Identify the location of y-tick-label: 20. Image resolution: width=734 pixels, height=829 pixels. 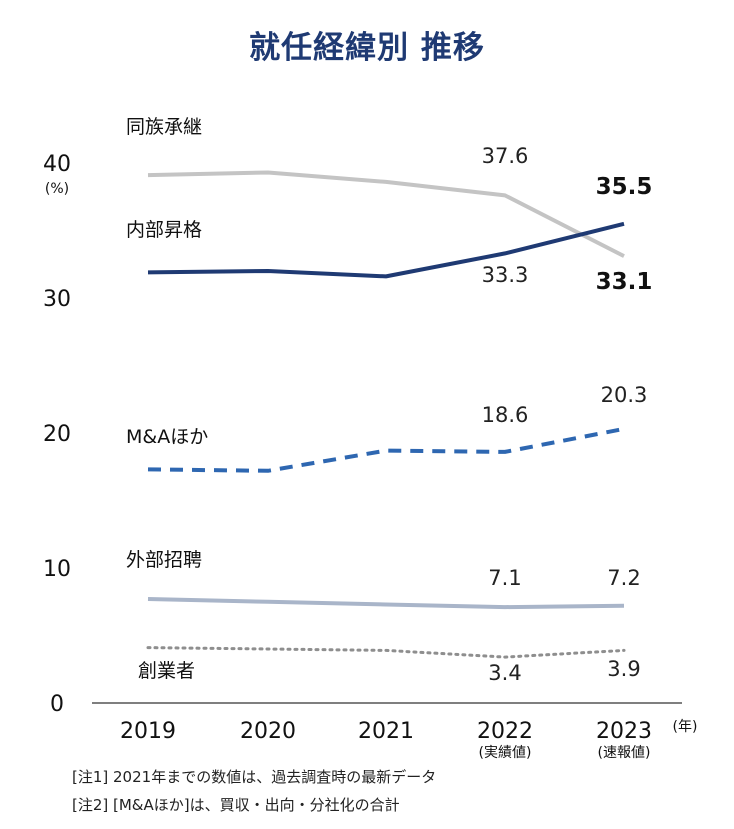
(57, 434).